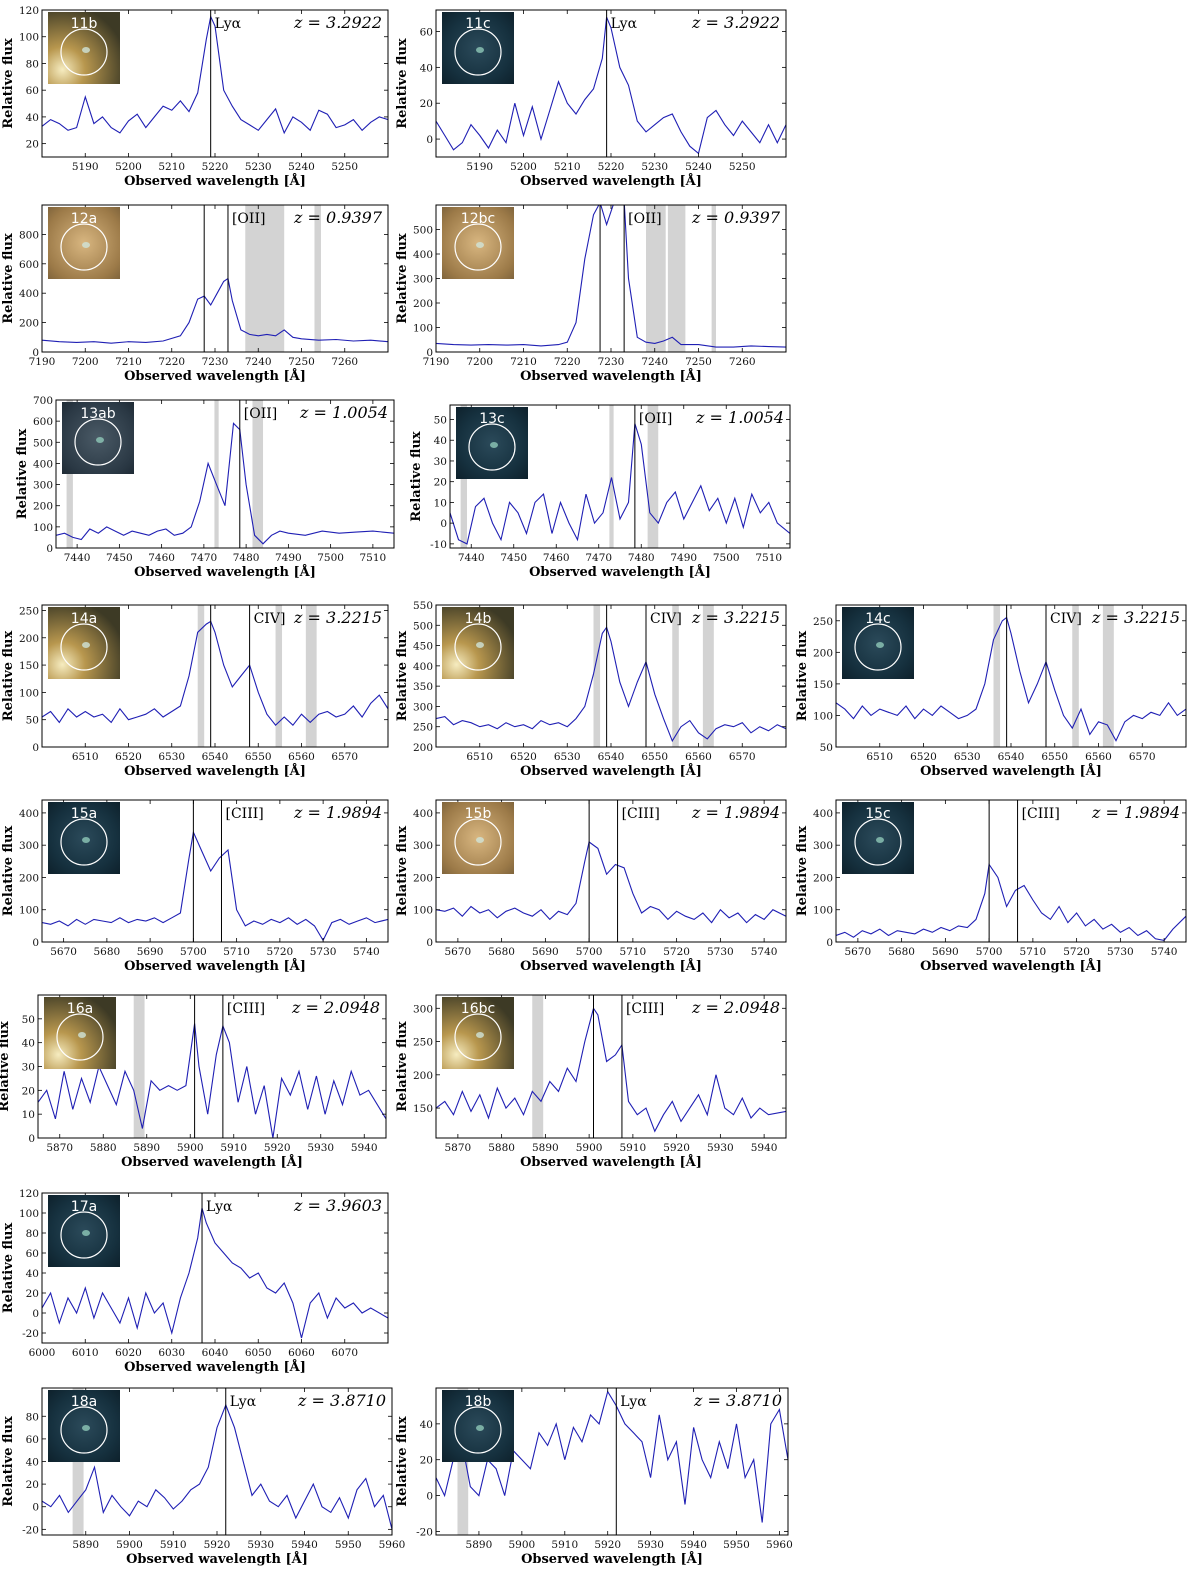 The image size is (1200, 1585). Describe the element at coordinates (654, 362) in the screenshot. I see `x-tick-label: 7240` at that location.